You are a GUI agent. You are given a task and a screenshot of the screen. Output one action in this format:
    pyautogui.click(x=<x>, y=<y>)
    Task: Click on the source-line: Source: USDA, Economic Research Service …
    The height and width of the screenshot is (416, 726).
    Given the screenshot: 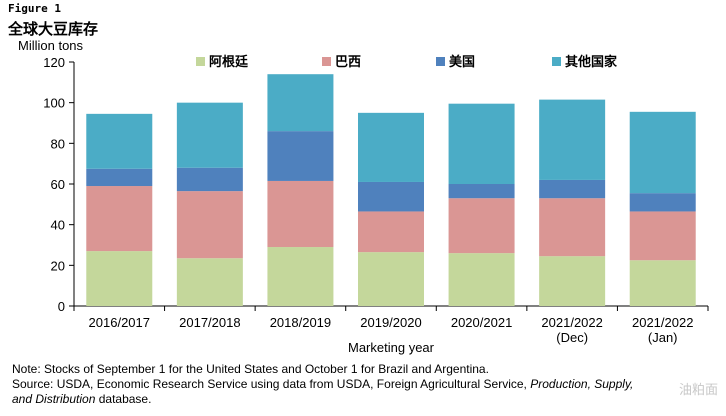 What is the action you would take?
    pyautogui.click(x=362, y=384)
    